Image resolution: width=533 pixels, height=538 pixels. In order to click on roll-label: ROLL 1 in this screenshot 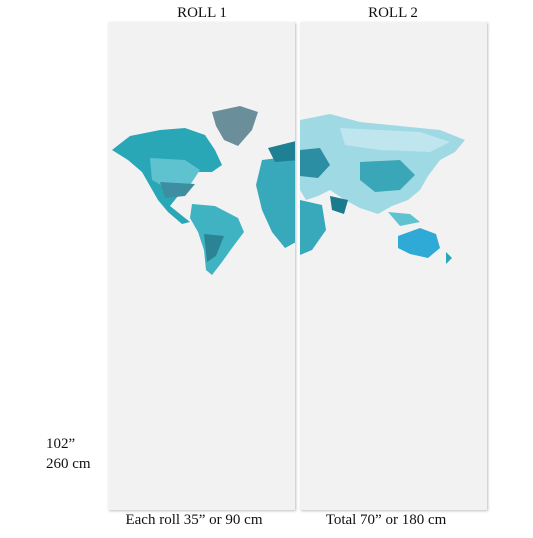, I will do `click(202, 13)`.